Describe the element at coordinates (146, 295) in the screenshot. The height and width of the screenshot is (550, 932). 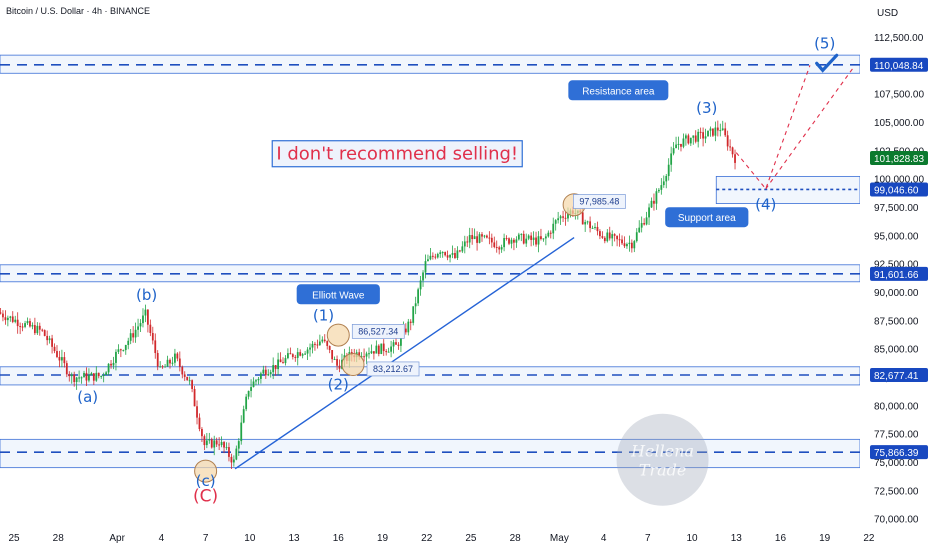
I see `wave-label: (b)` at that location.